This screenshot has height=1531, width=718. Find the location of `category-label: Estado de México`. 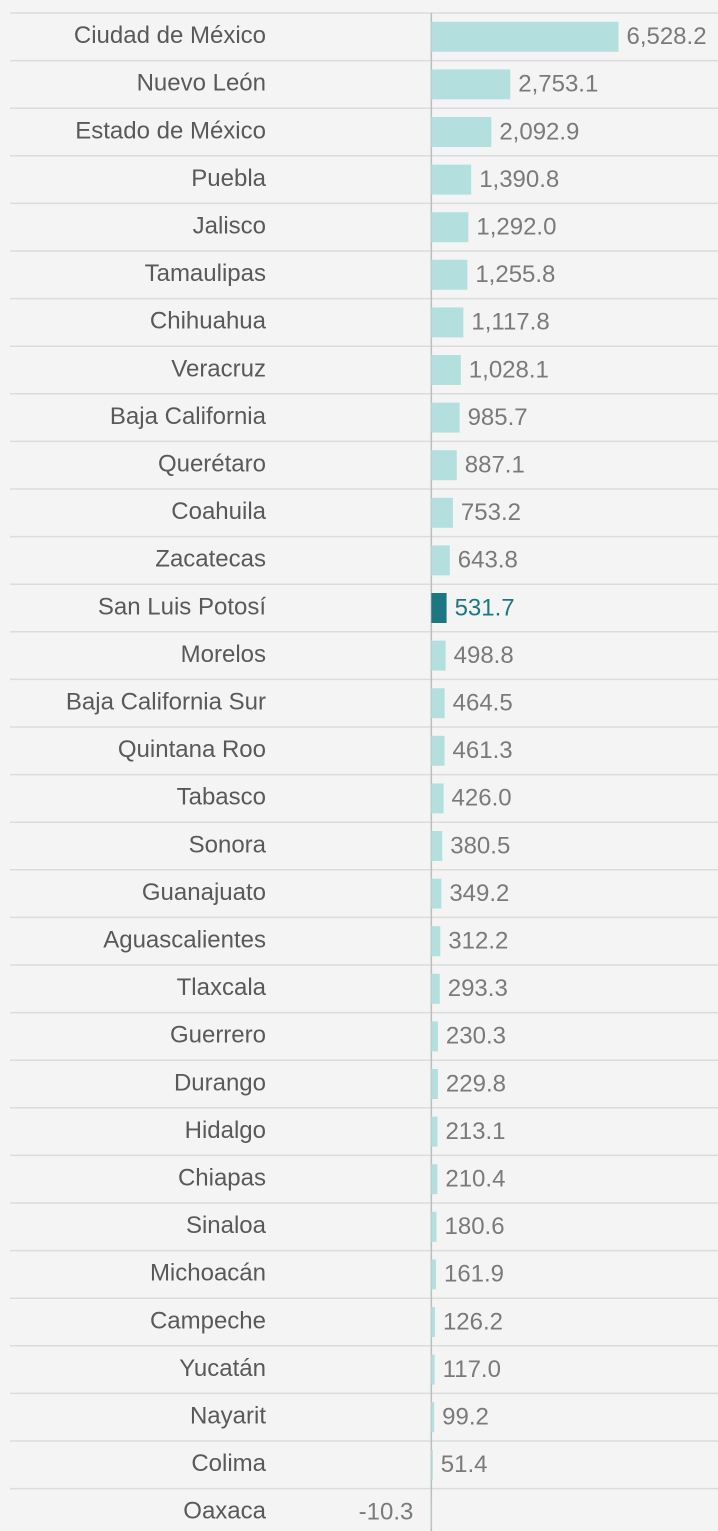

category-label: Estado de México is located at coordinates (170, 130).